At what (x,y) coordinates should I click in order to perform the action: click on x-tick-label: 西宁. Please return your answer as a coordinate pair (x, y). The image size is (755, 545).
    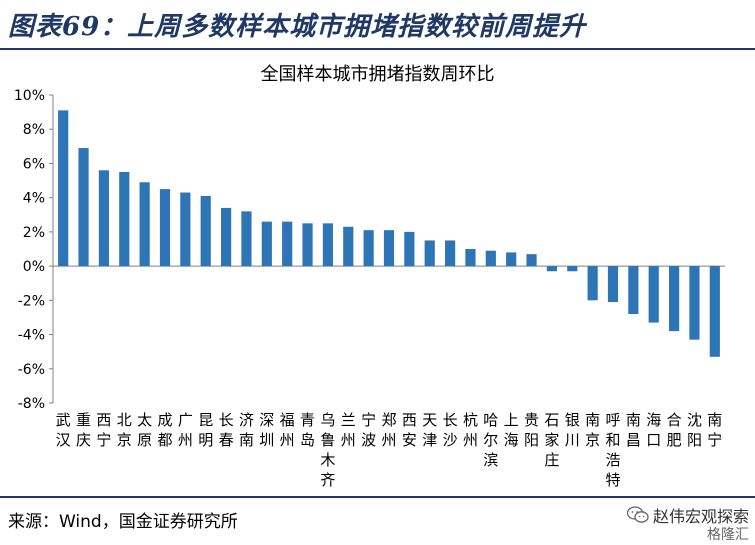
    Looking at the image, I should click on (103, 430).